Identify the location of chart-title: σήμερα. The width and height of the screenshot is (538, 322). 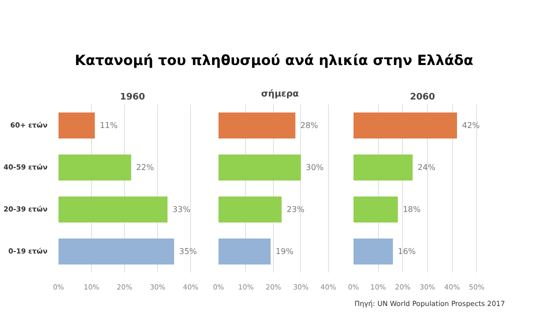
(280, 94).